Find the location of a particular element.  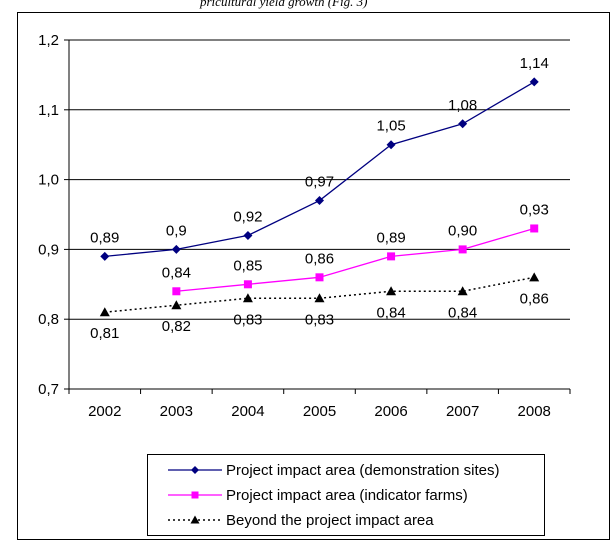

legend-item-indicator-farms: Project impact area (indicator farms) is located at coordinates (318, 495).